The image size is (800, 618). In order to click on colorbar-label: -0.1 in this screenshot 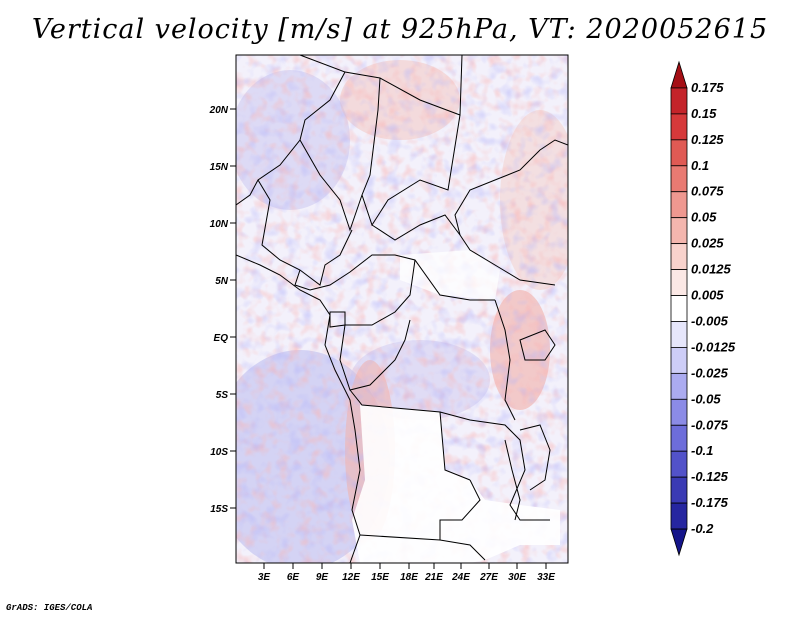, I will do `click(702, 450)`.